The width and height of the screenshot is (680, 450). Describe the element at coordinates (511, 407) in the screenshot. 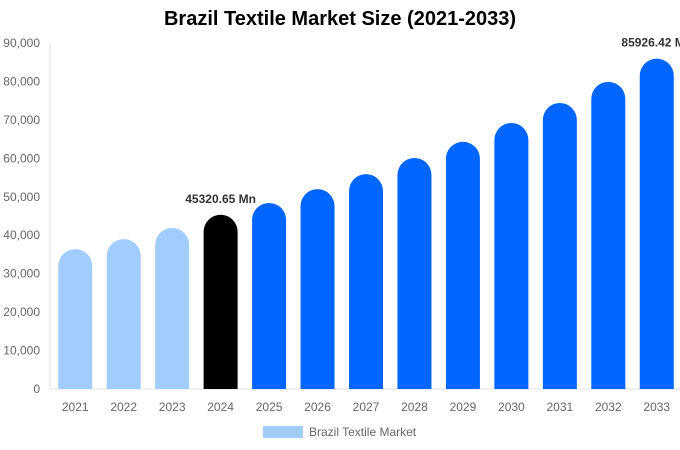

I see `x-tick-label: 2030` at that location.